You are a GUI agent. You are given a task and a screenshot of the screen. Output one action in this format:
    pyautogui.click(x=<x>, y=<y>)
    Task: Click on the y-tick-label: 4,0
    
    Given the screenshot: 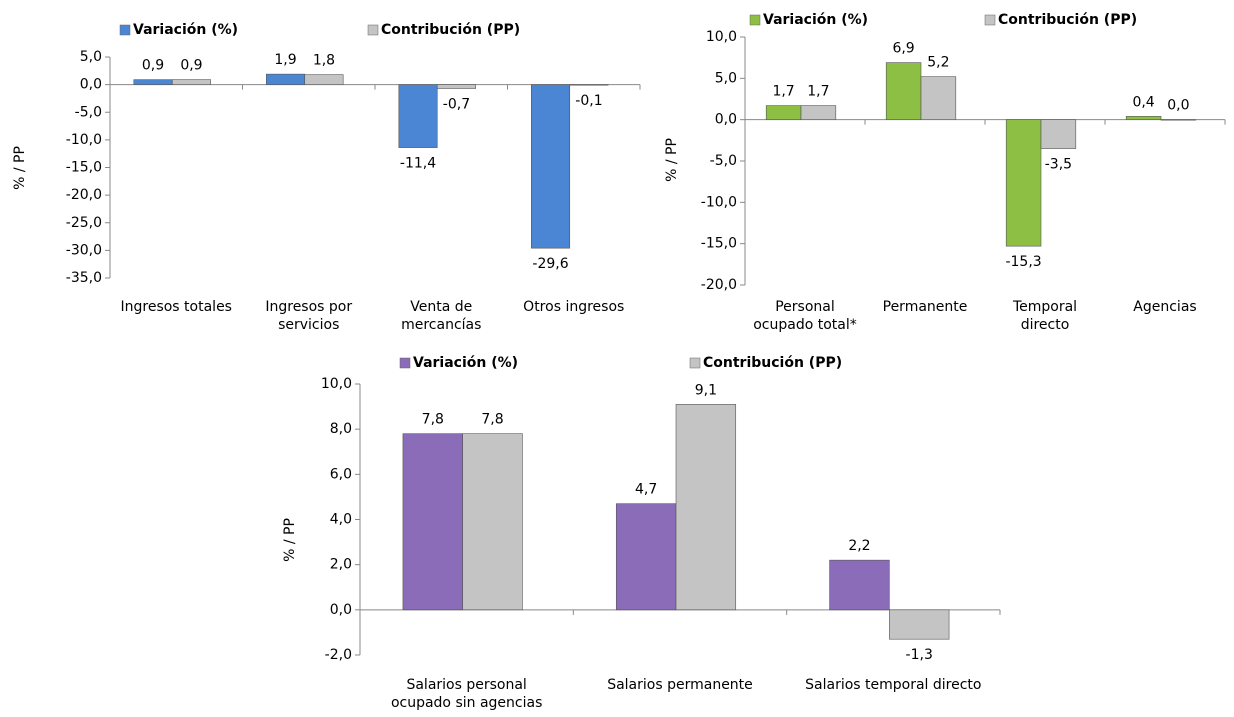 What is the action you would take?
    pyautogui.click(x=341, y=520)
    